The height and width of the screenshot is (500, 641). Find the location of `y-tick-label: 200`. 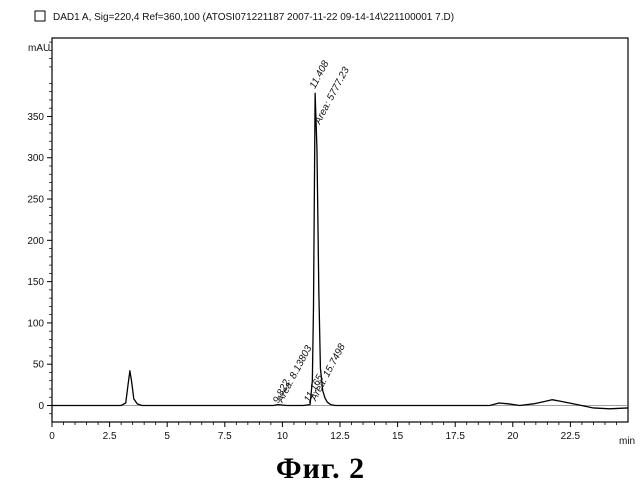

y-tick-label: 200 is located at coordinates (35, 241).